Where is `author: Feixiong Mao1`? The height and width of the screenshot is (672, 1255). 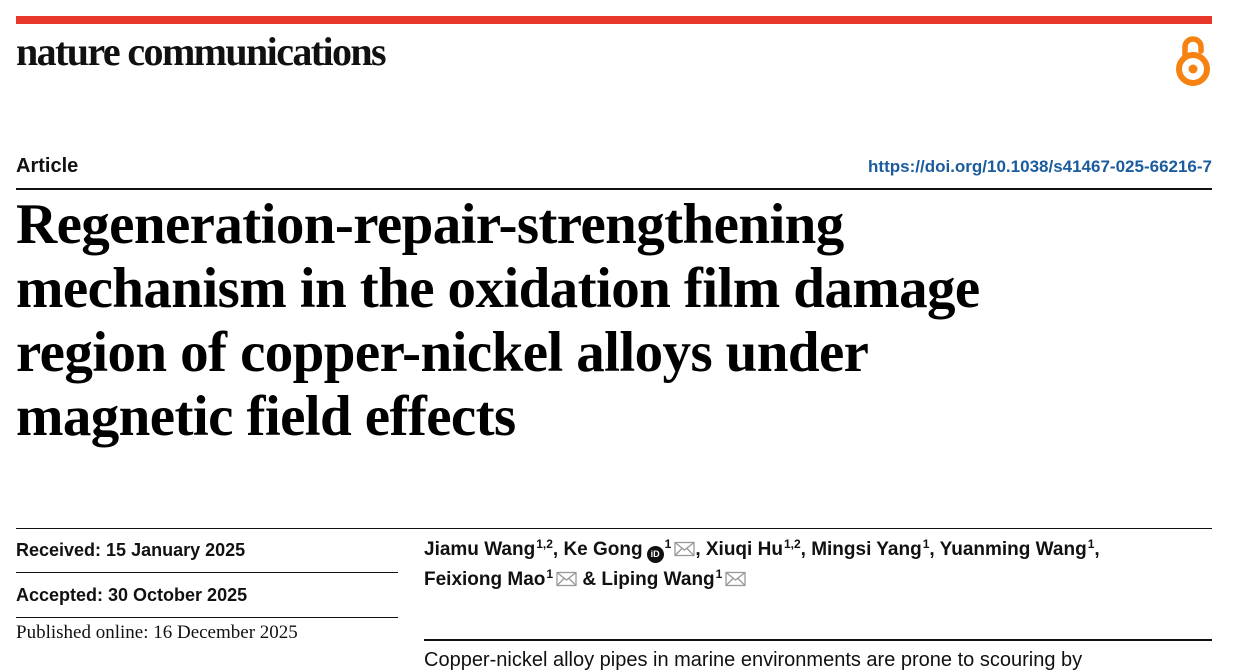
author: Feixiong Mao1 is located at coordinates (500, 579).